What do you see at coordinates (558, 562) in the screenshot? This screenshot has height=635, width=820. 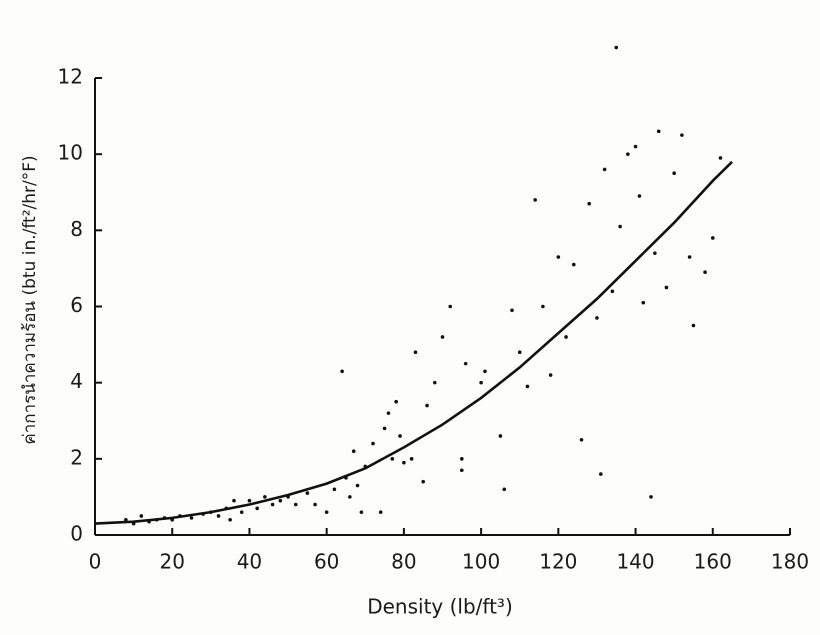 I see `x-tick-label: 120` at bounding box center [558, 562].